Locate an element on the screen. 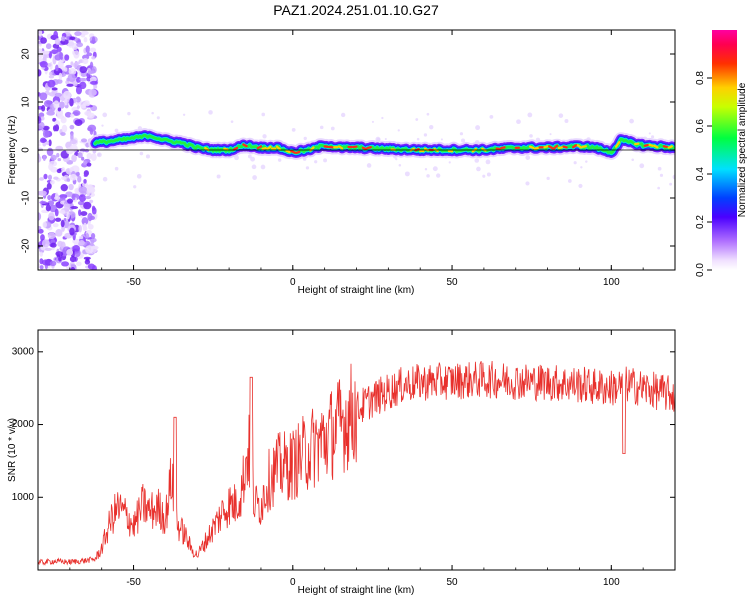  x-tick-label: -50 is located at coordinates (133, 282).